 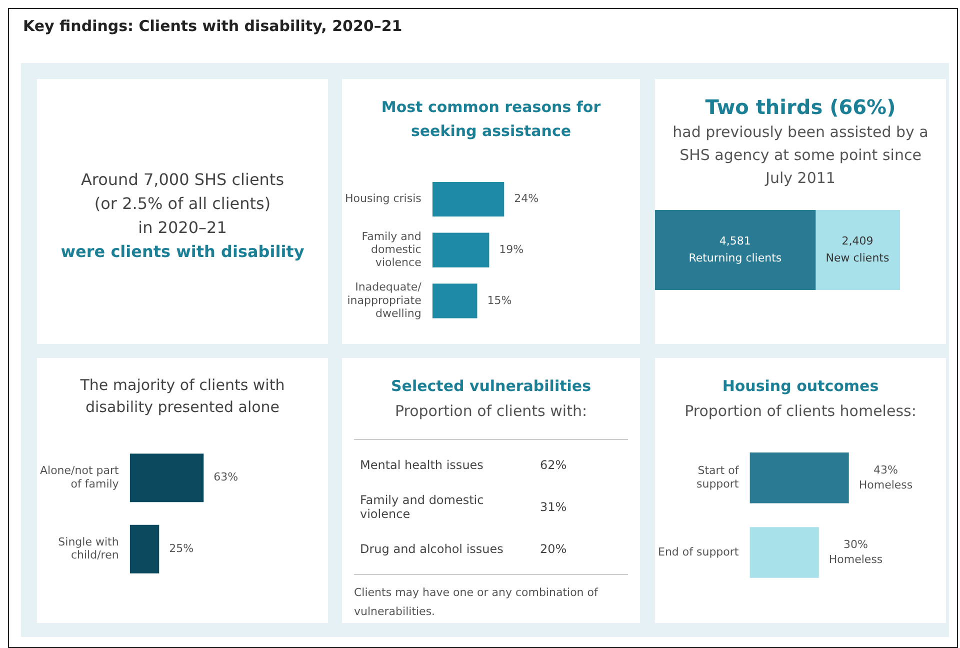 I want to click on chart-subtitle: Proportion of clients homeless:, so click(x=801, y=411).